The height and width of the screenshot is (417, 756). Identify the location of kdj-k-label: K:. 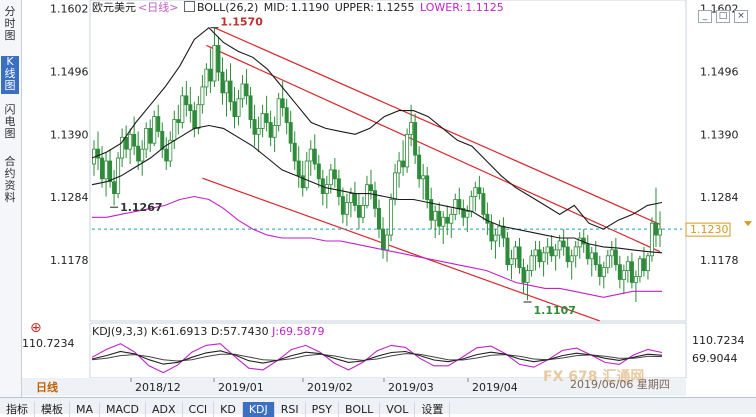
(156, 331).